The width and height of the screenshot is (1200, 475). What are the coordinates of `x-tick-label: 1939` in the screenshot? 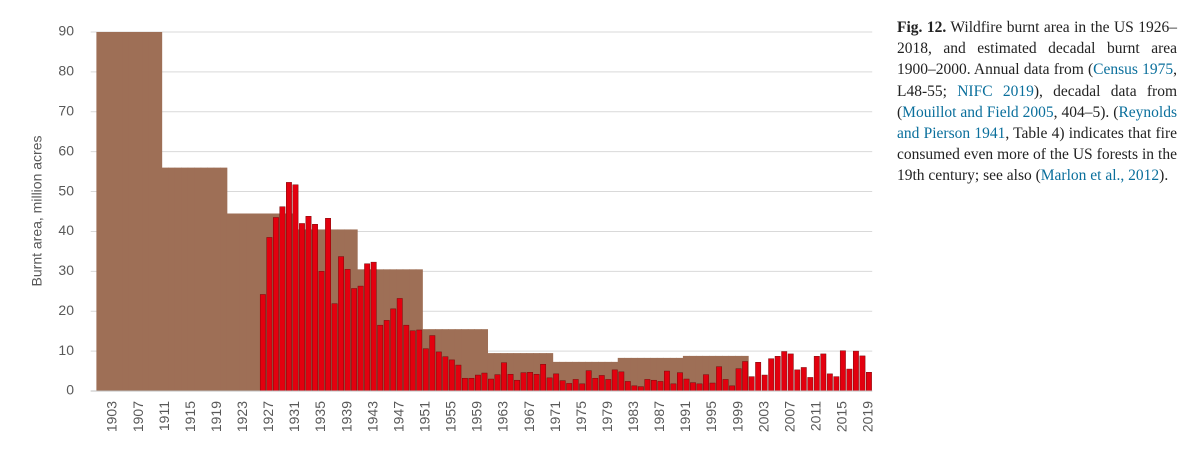 It's located at (346, 416).